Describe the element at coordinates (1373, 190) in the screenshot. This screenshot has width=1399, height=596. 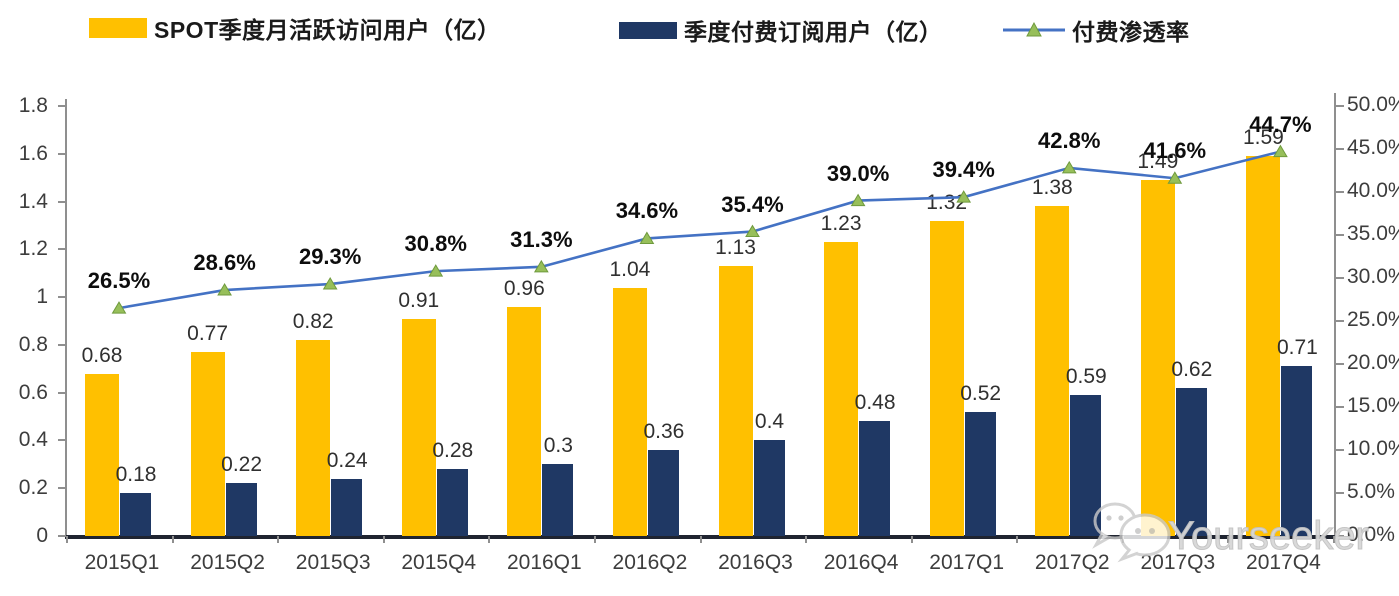
I see `y2-axis-label: 40.0%` at that location.